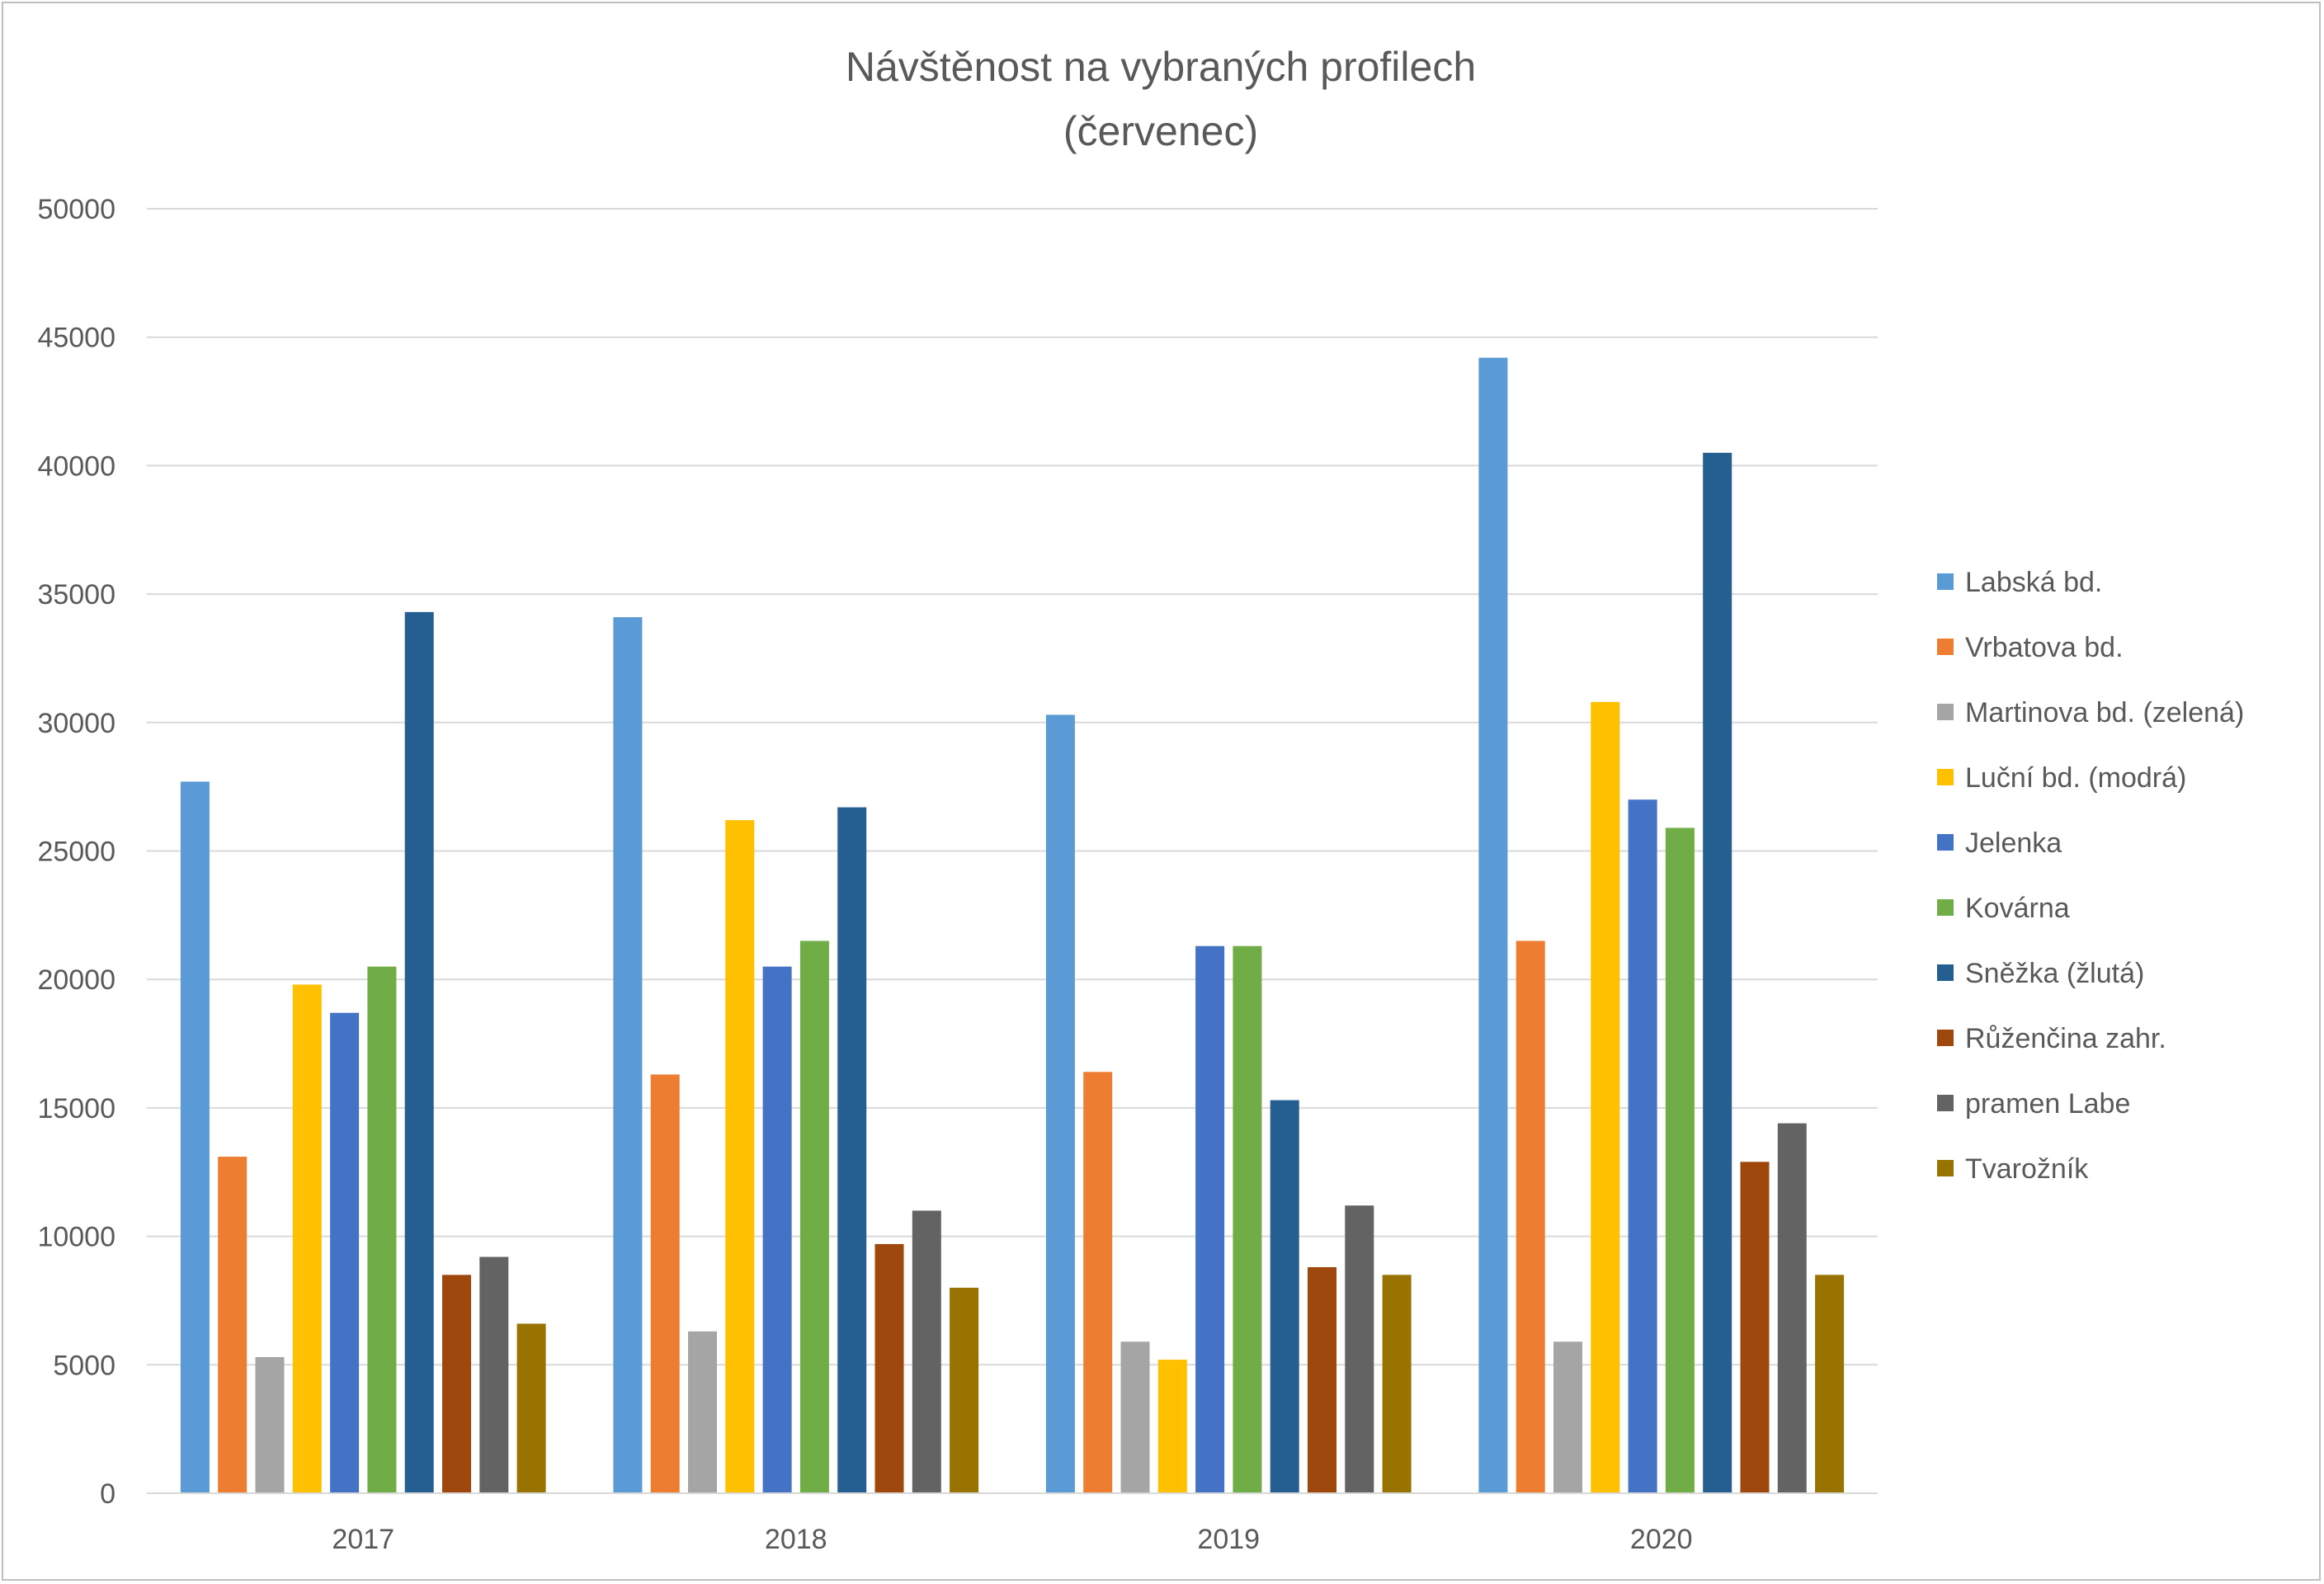 This screenshot has width=2324, height=1584. What do you see at coordinates (1228, 1539) in the screenshot?
I see `x-tick-label: 2019` at bounding box center [1228, 1539].